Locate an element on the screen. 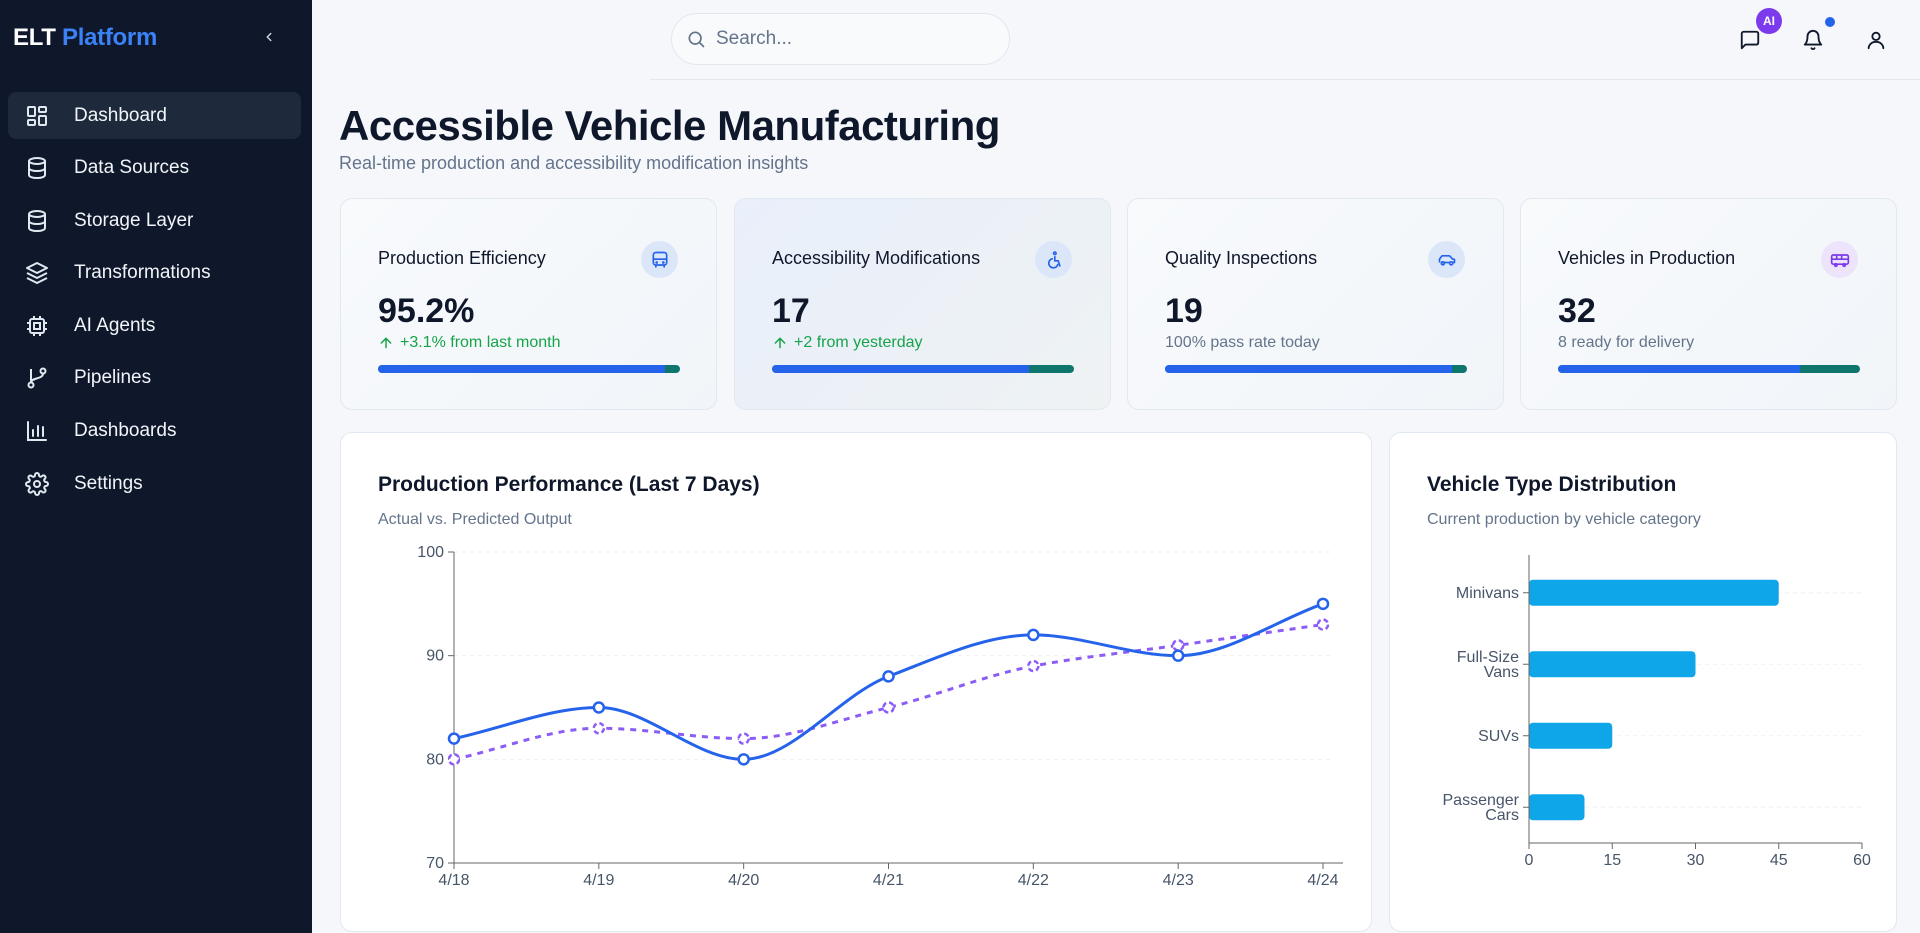 This screenshot has width=1920, height=933. chevron-left-icon is located at coordinates (269, 37).